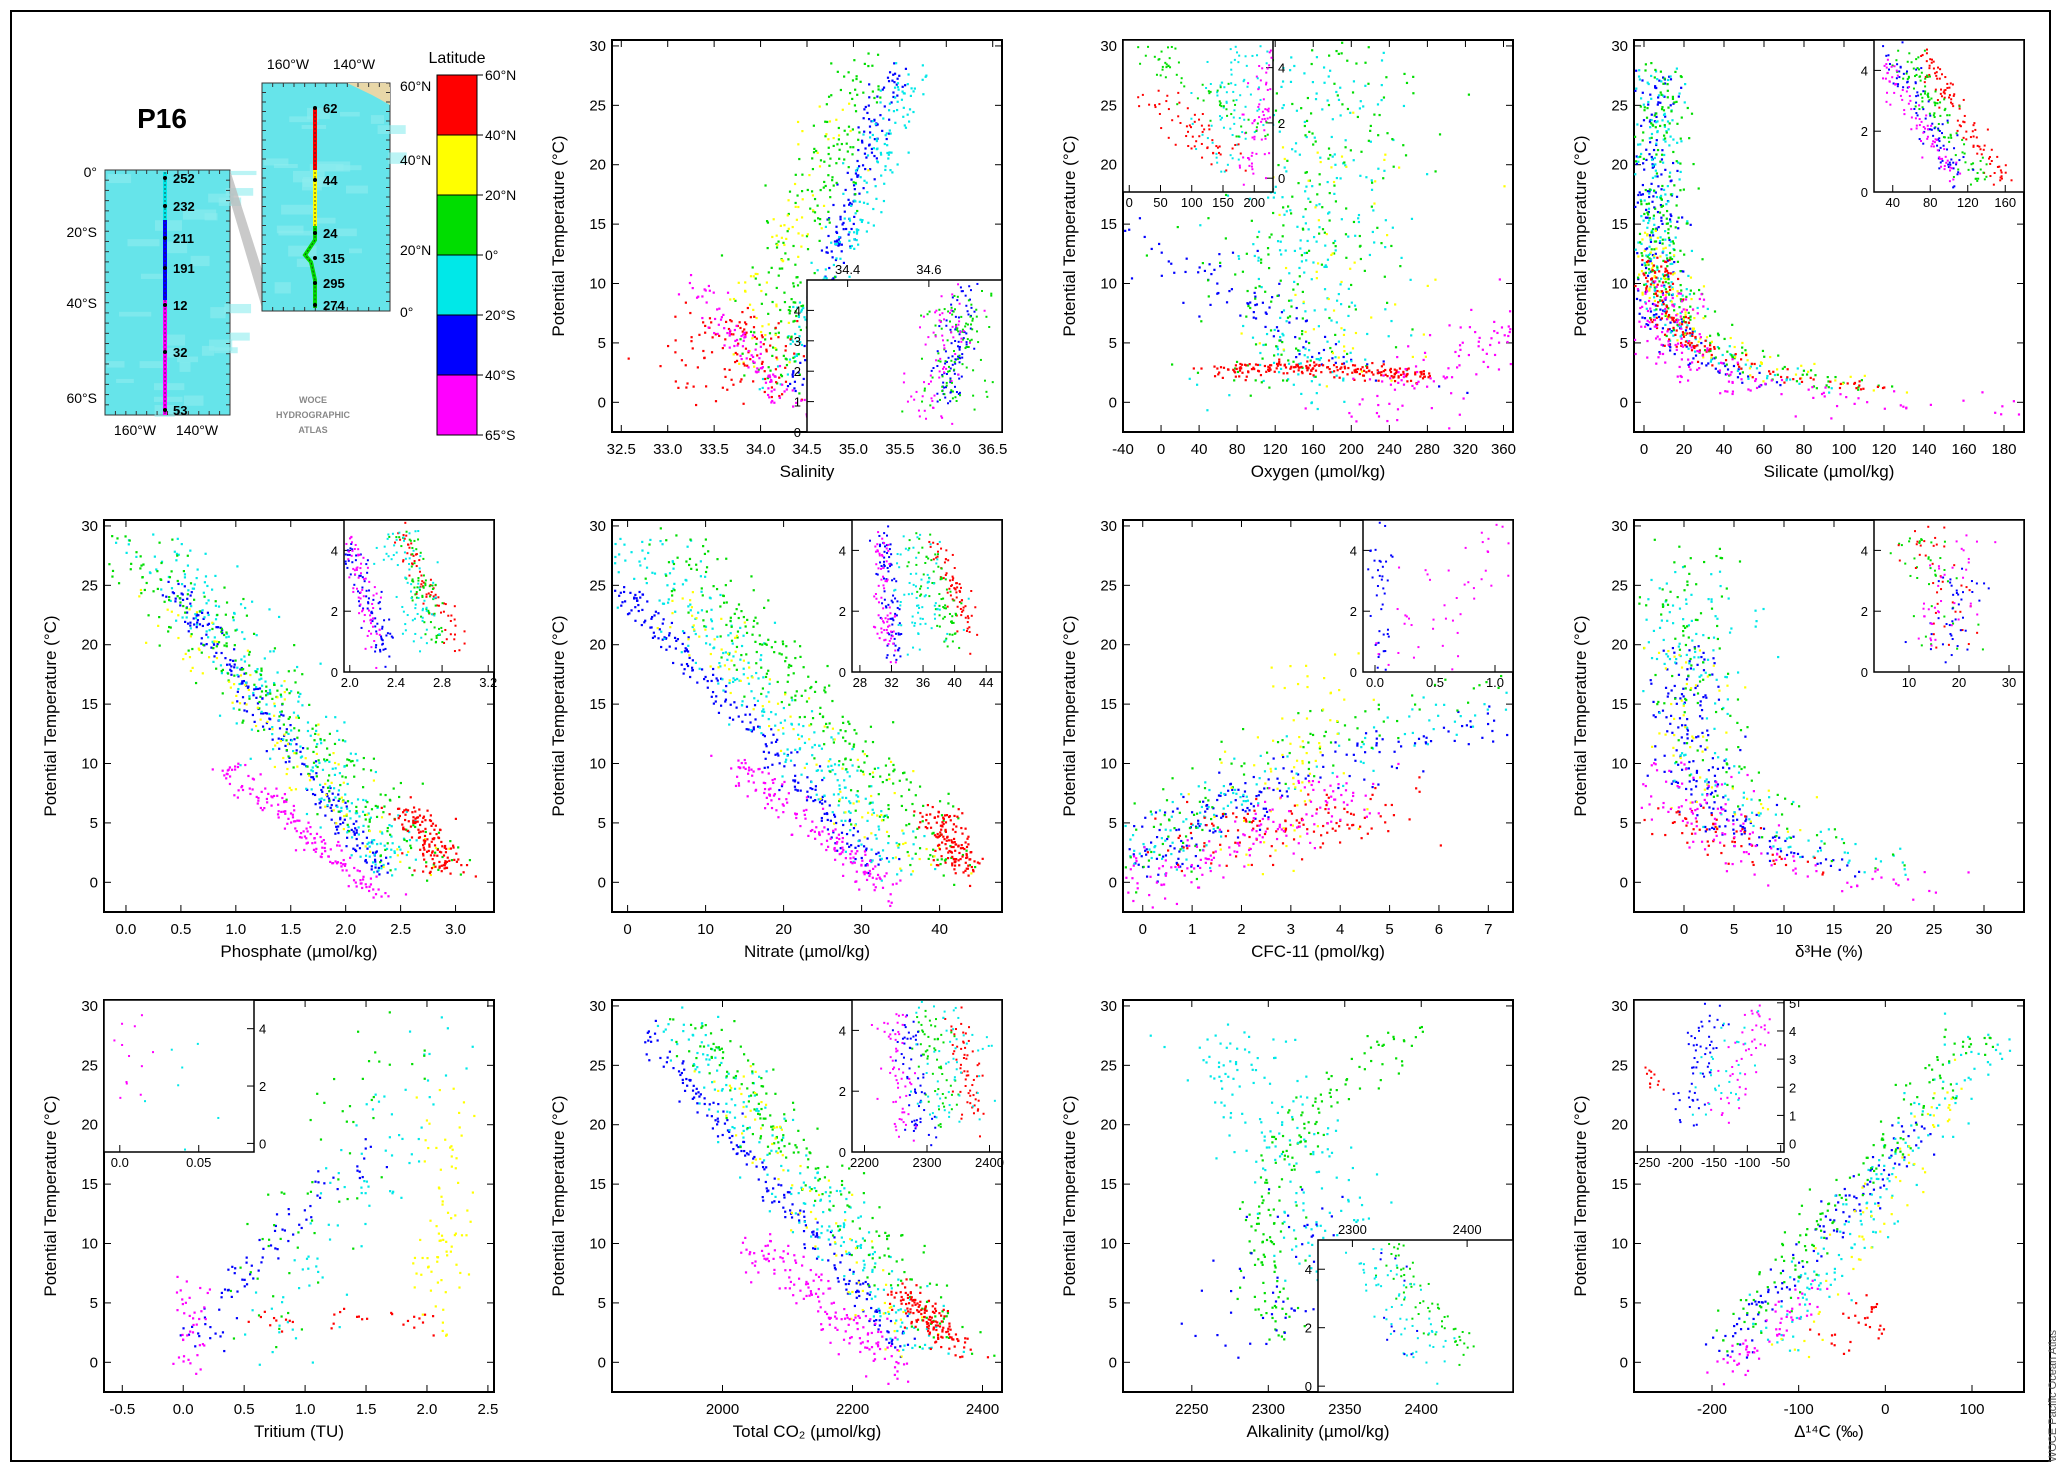  I want to click on station-marker, so click(315, 305).